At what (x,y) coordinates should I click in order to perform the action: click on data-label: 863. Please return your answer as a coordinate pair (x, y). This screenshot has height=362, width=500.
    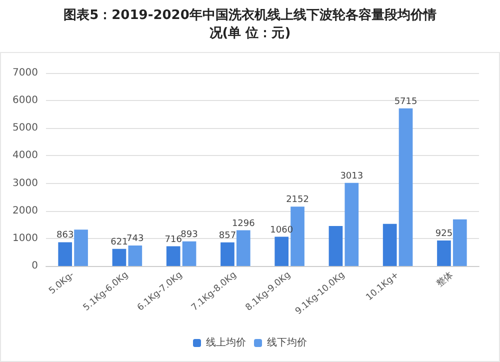
    Looking at the image, I should click on (65, 235).